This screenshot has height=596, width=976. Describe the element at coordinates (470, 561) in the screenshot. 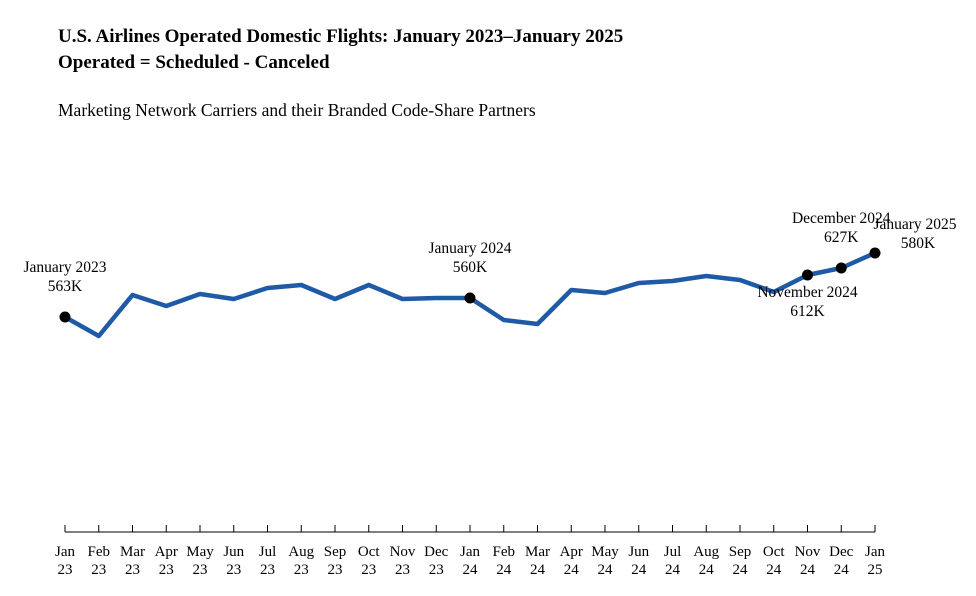

I see `x-tick-label: Jan 24` at that location.